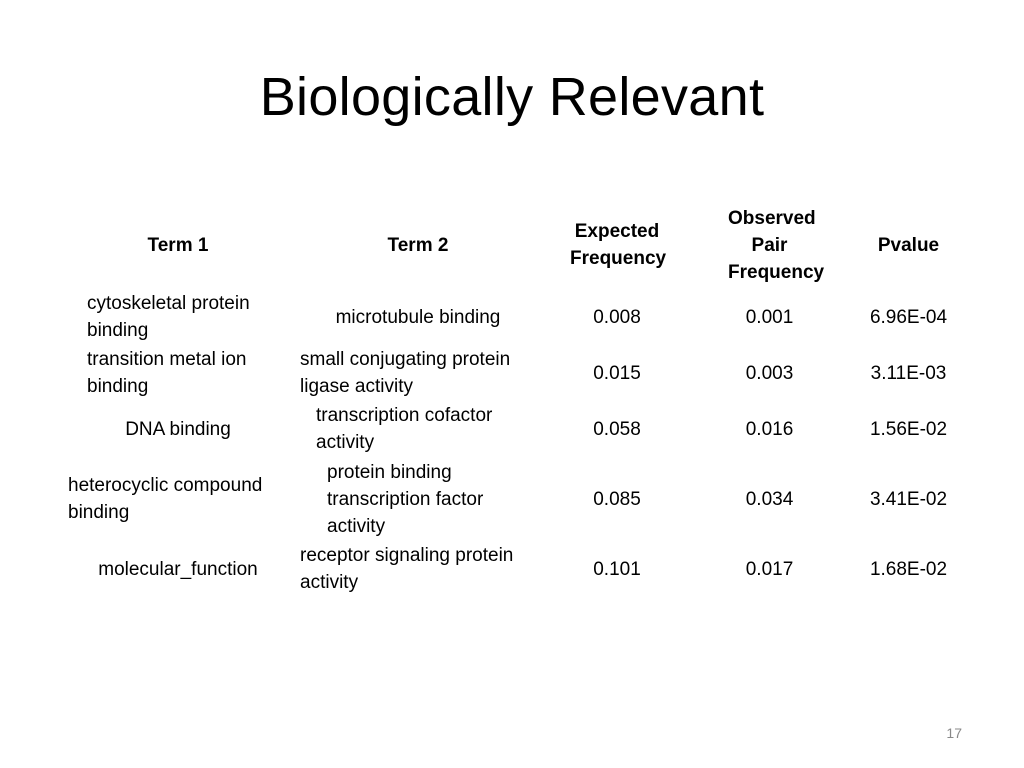  Describe the element at coordinates (776, 245) in the screenshot. I see `header-observed-pair-frequency: Observed Pair Frequency` at that location.